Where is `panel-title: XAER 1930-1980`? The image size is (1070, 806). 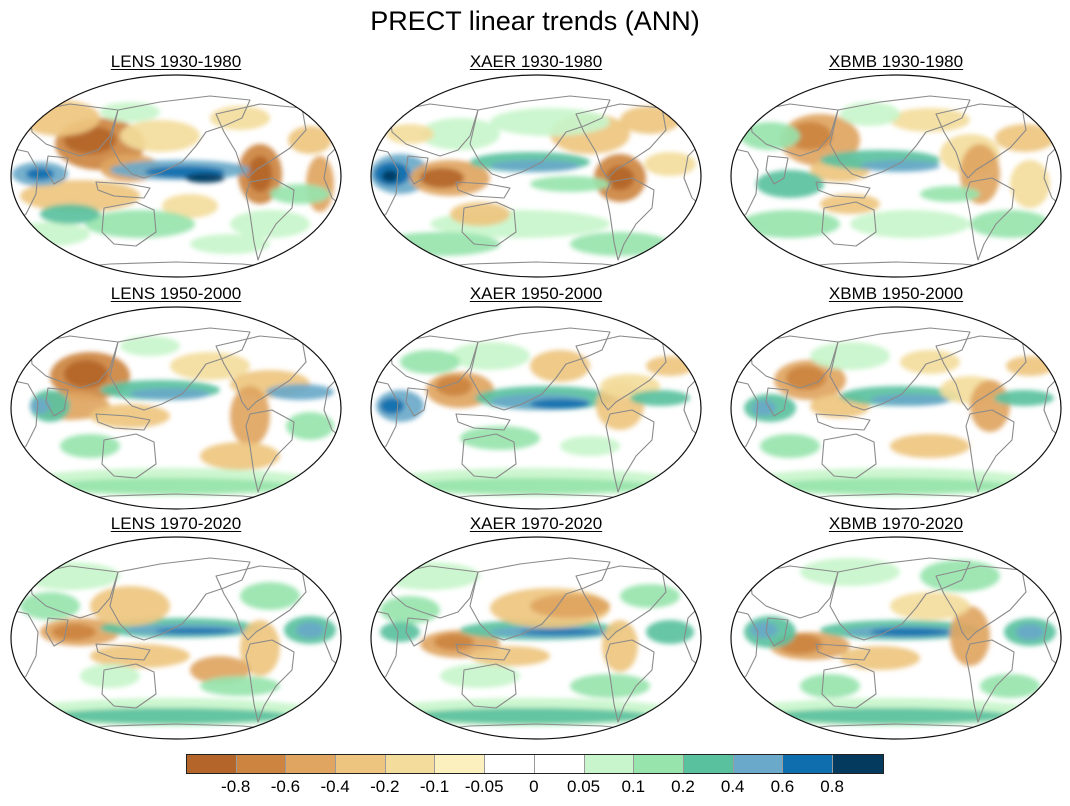
panel-title: XAER 1930-1980 is located at coordinates (536, 61).